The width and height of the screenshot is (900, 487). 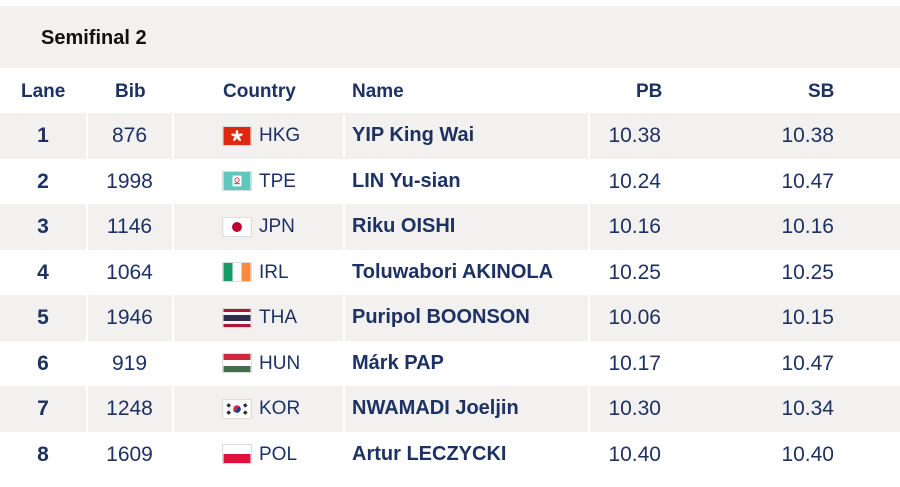 What do you see at coordinates (413, 135) in the screenshot?
I see `athlete-name: YIP King Wai` at bounding box center [413, 135].